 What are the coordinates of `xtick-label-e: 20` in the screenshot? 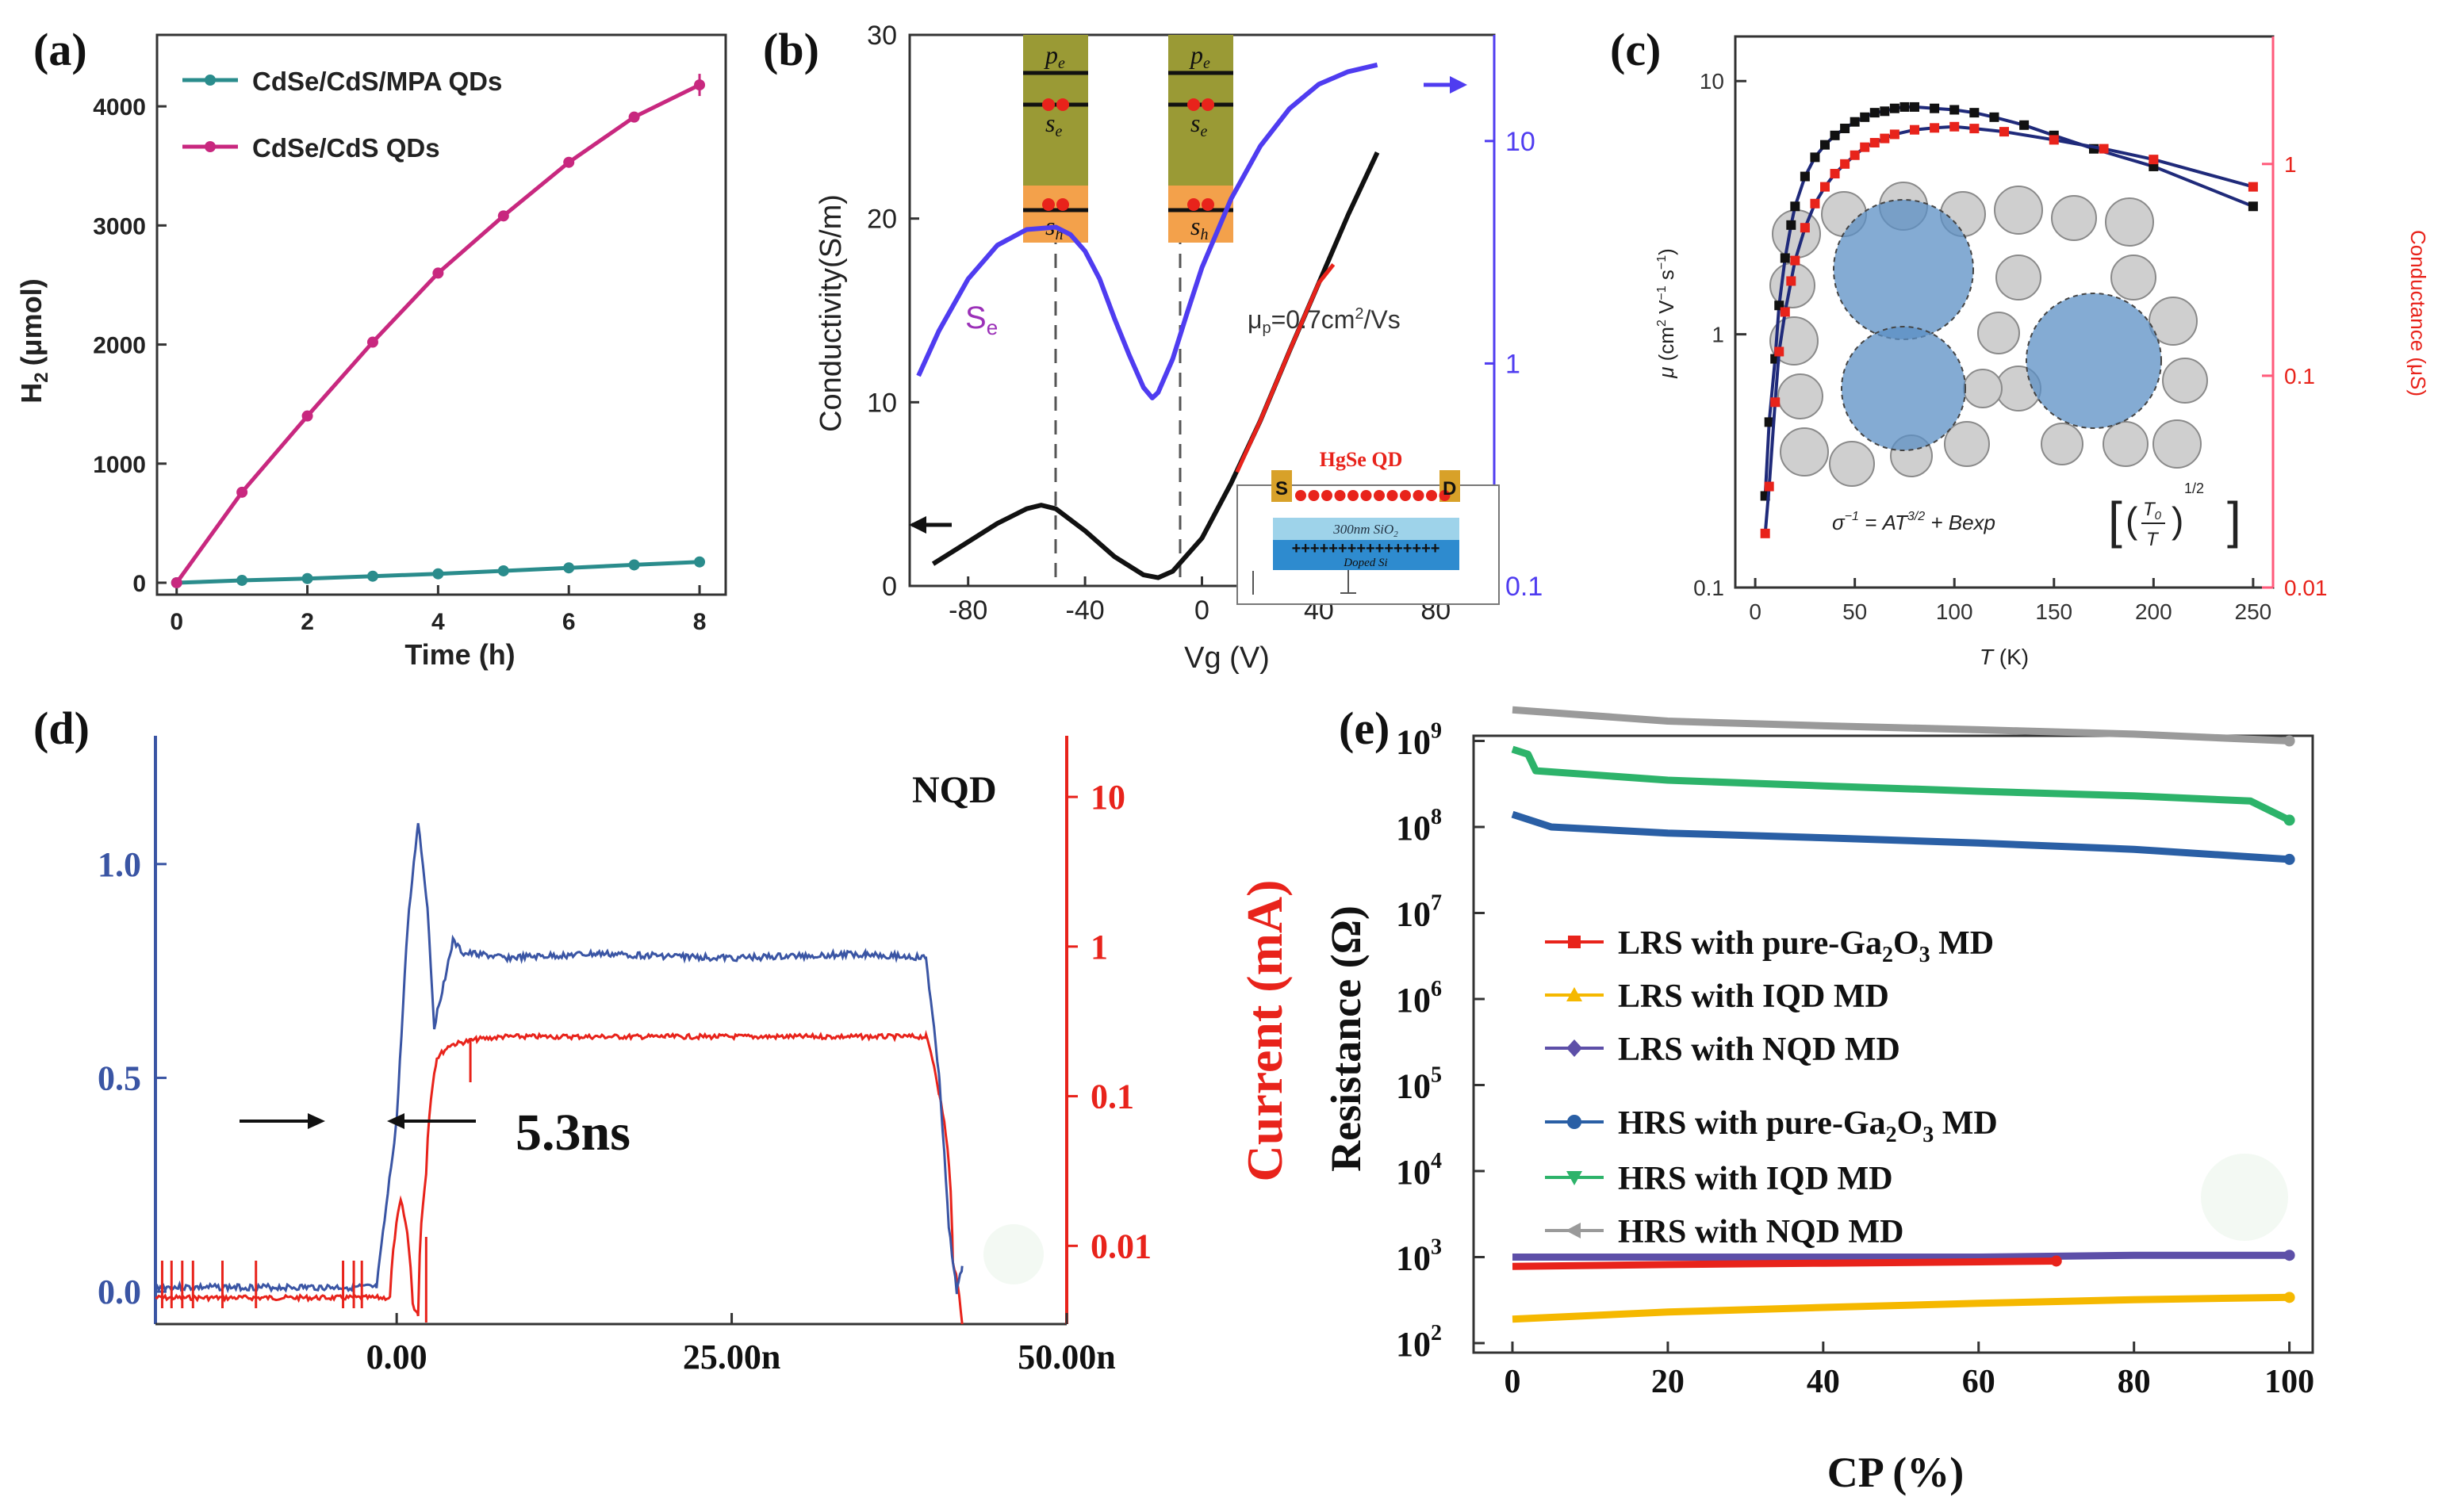 It's located at (1668, 1382).